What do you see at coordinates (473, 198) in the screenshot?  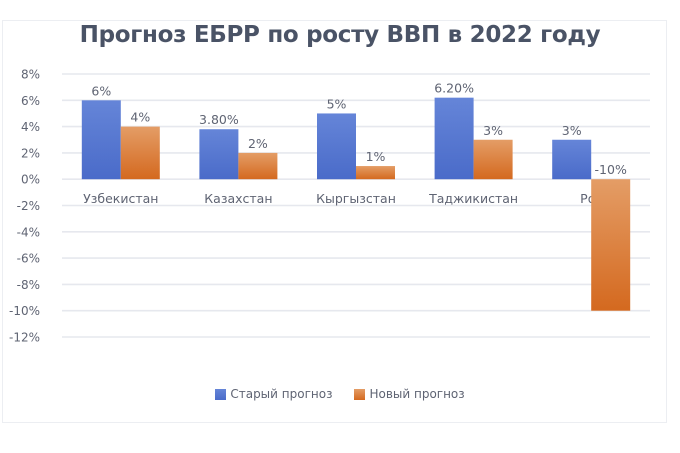 I see `x-category-label: Таджикистан` at bounding box center [473, 198].